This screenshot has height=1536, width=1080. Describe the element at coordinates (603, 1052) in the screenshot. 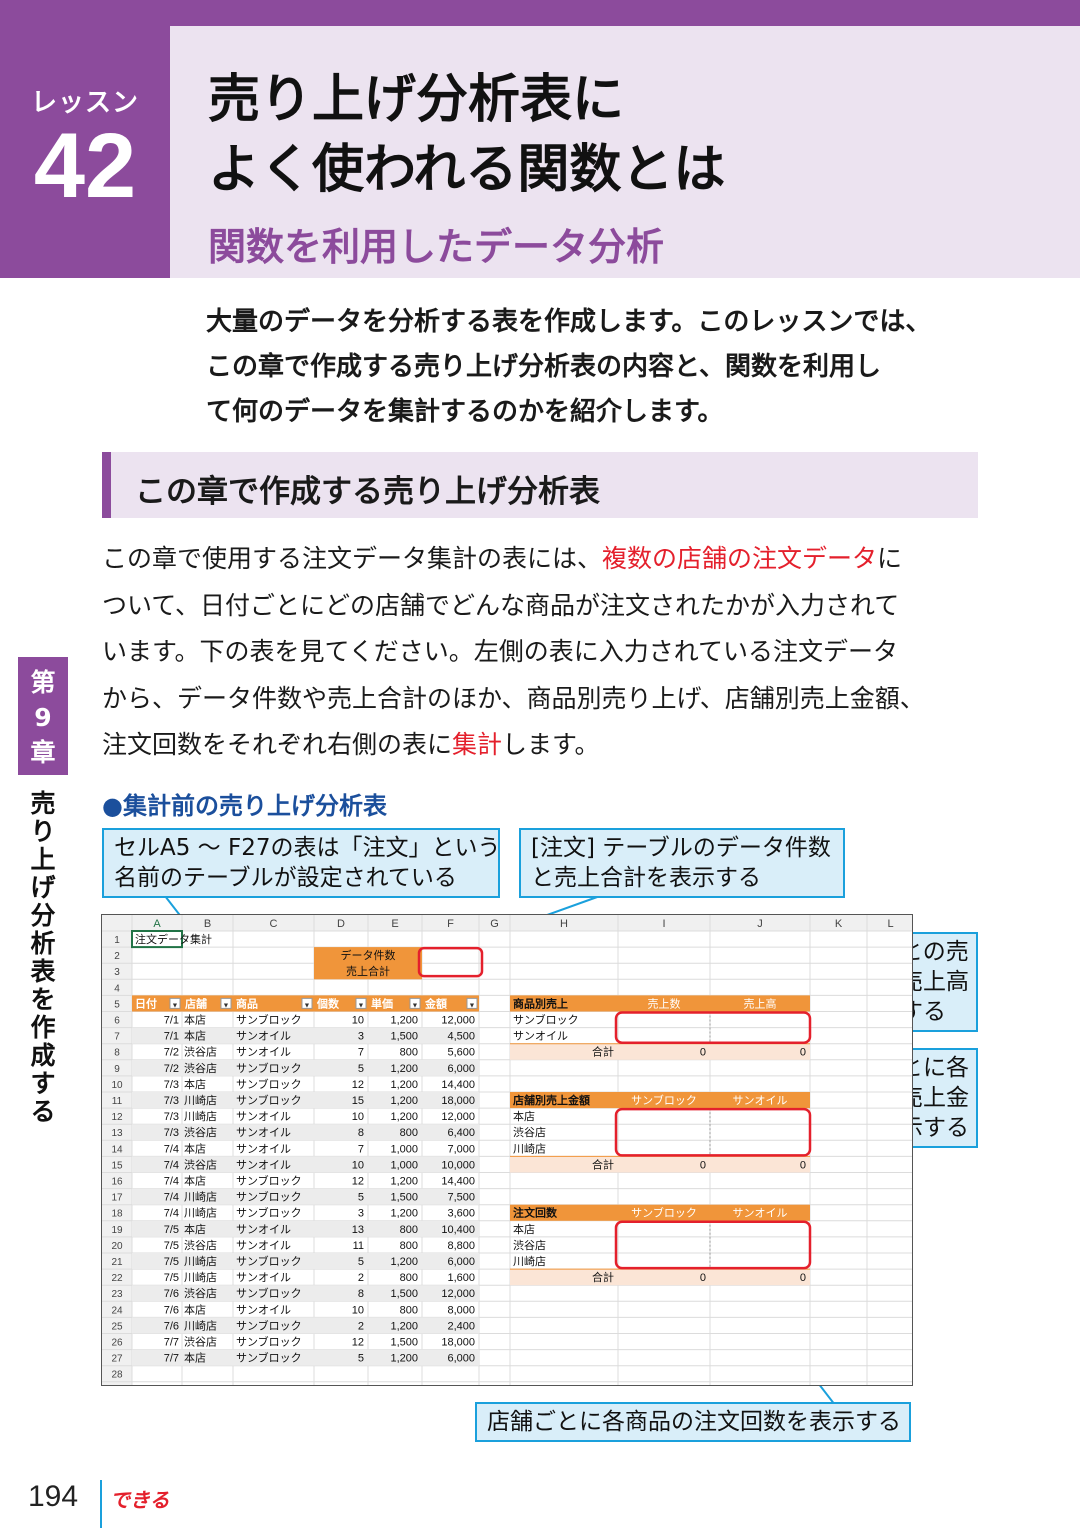

I see `product-table-total-label: 合計` at that location.